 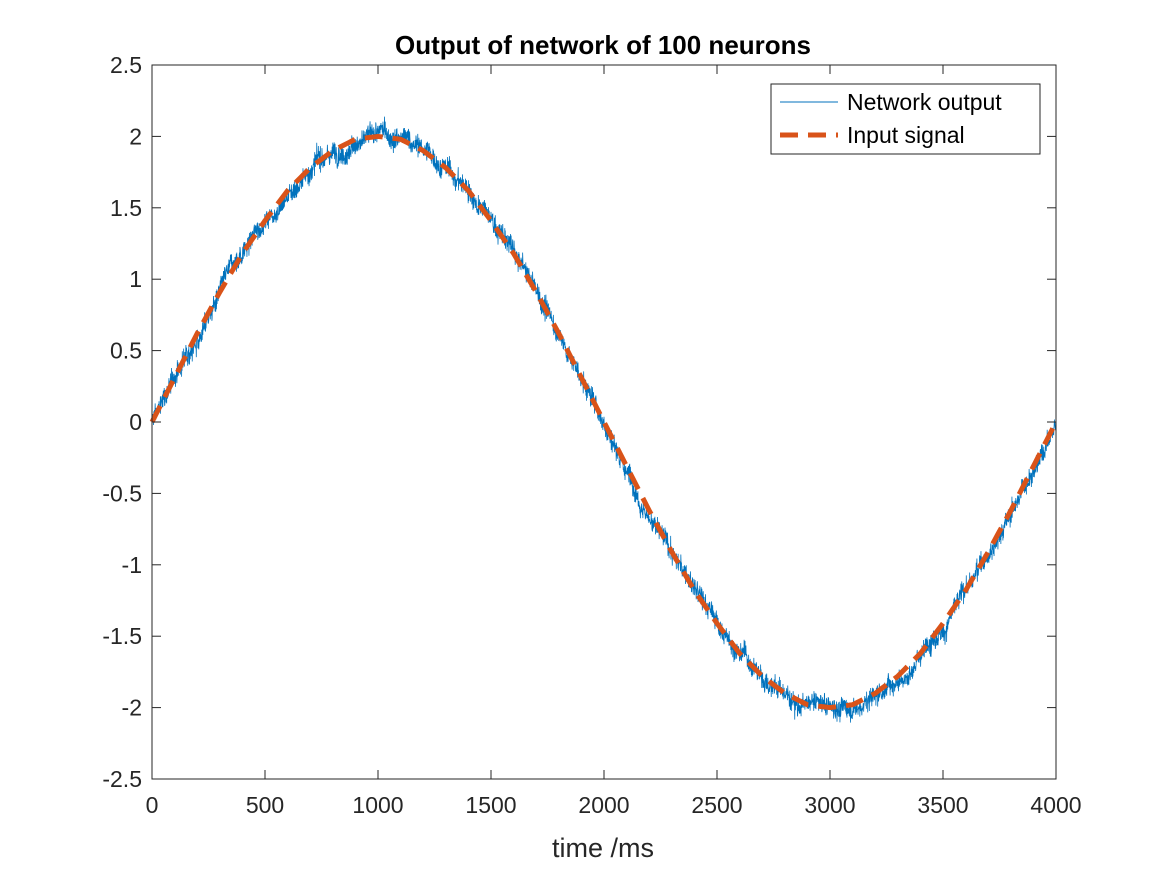 What do you see at coordinates (942, 805) in the screenshot?
I see `x-tick-label: 3500` at bounding box center [942, 805].